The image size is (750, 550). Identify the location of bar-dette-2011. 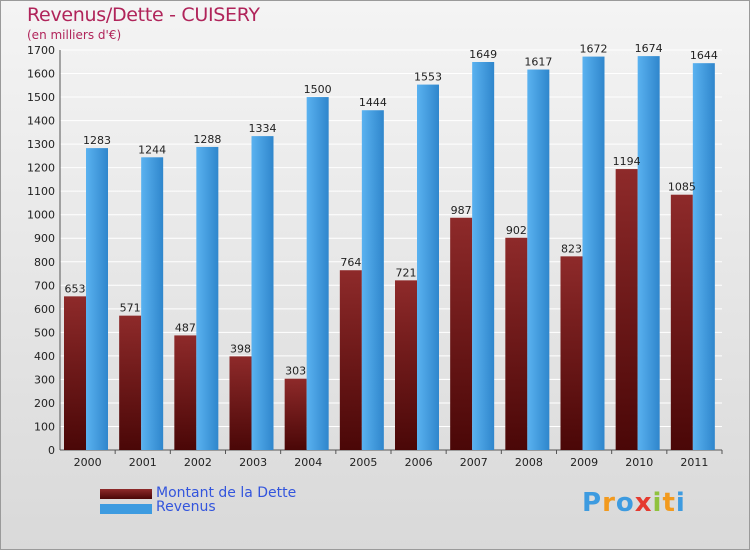
(681, 322).